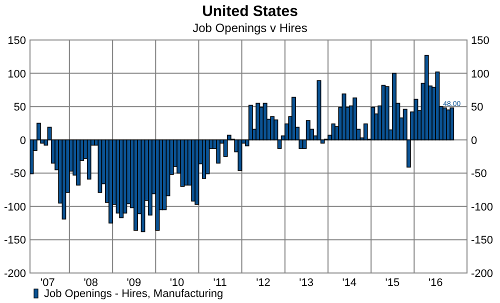 The image size is (500, 303). Describe the element at coordinates (20, 108) in the screenshot. I see `y-tick-label: 50` at that location.